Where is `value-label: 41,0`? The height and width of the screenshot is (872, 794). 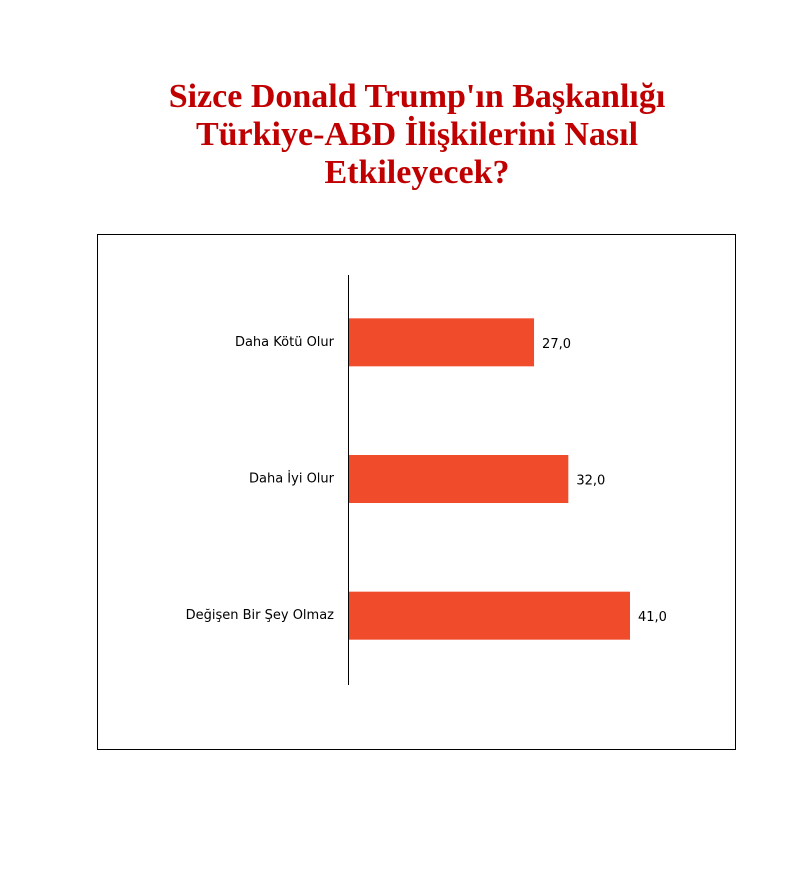 value-label: 41,0 is located at coordinates (652, 617).